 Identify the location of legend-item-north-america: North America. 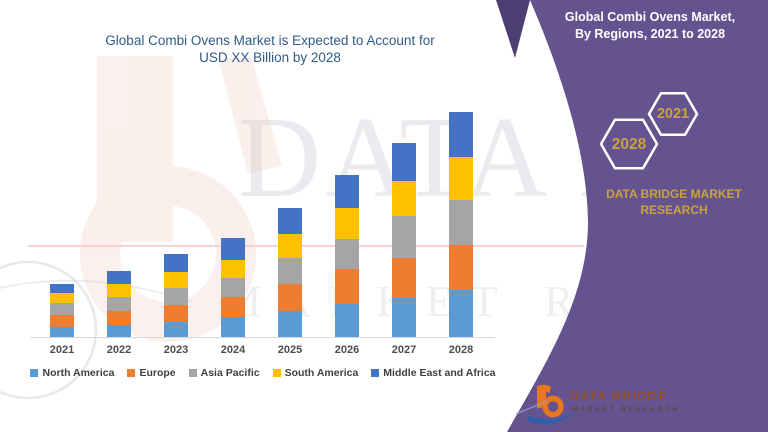
(72, 373).